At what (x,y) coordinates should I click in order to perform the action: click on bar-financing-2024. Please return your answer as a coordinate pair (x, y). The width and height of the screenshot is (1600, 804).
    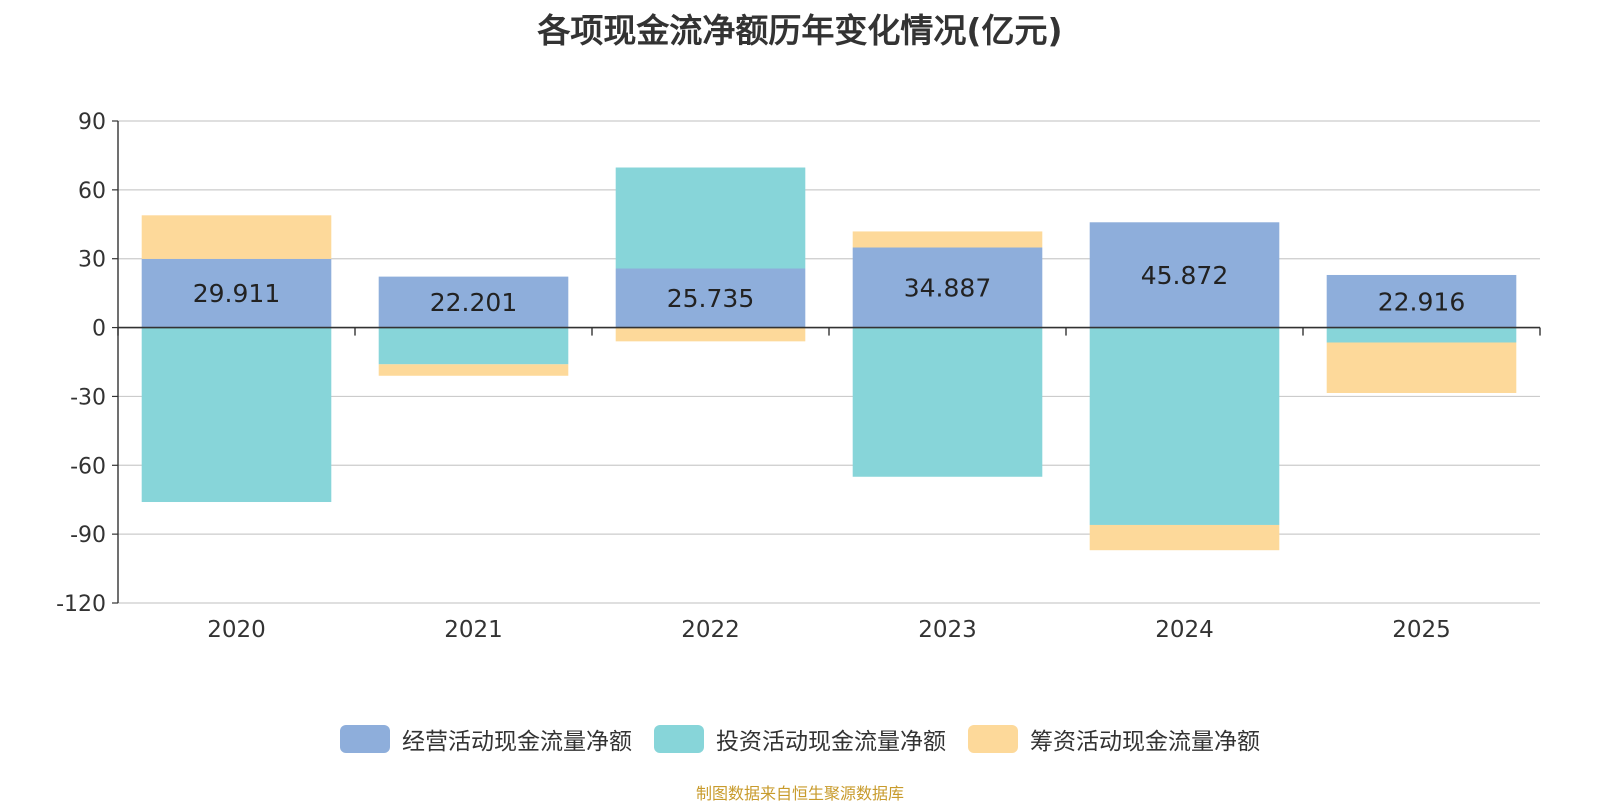
    Looking at the image, I should click on (1184, 537).